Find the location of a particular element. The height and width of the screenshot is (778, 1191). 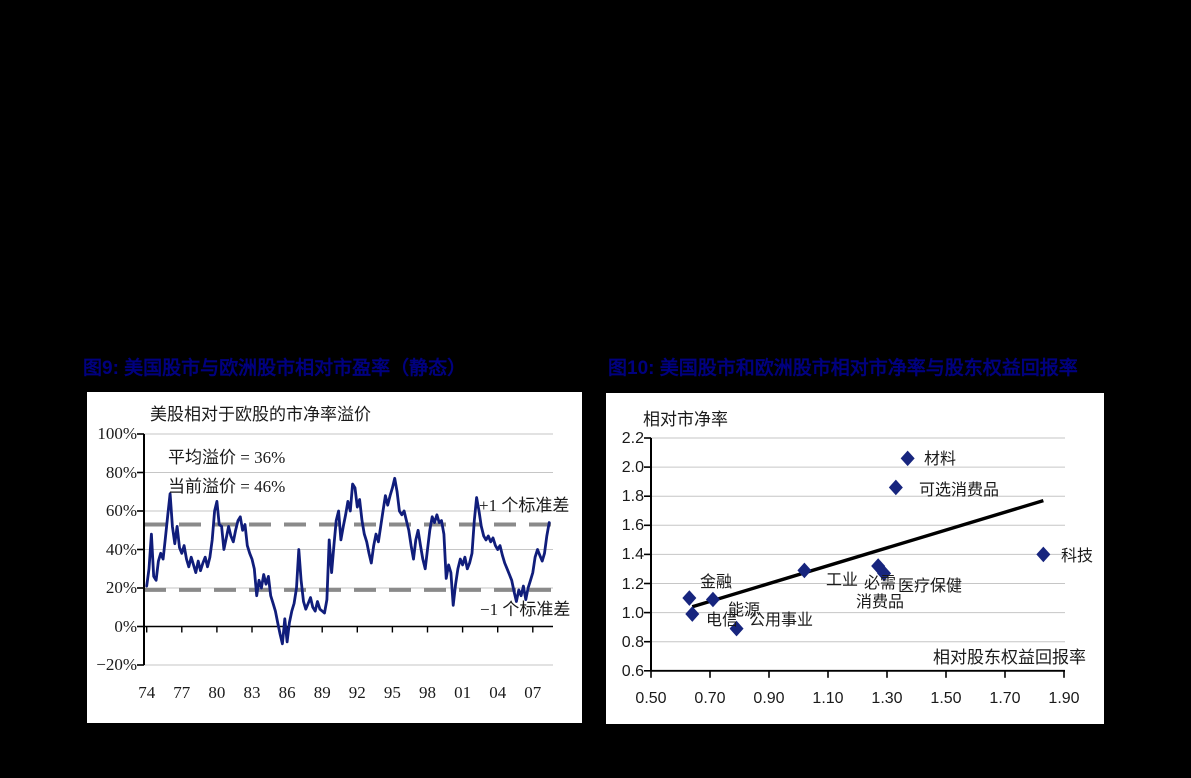

scatter-point-label: 公用事业 is located at coordinates (781, 620).